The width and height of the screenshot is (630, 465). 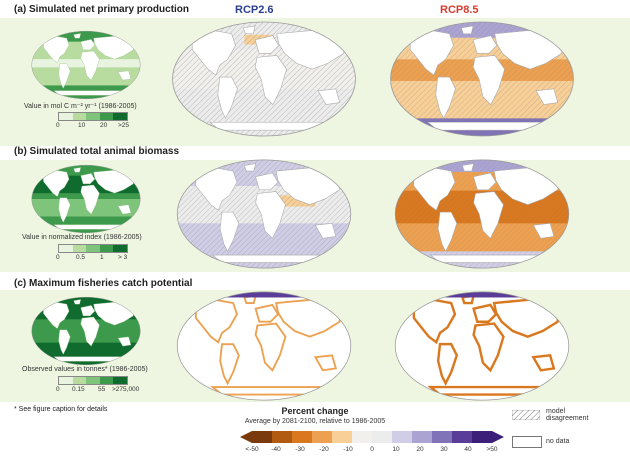 I want to click on model-disagreement-swatch, so click(x=526, y=415).